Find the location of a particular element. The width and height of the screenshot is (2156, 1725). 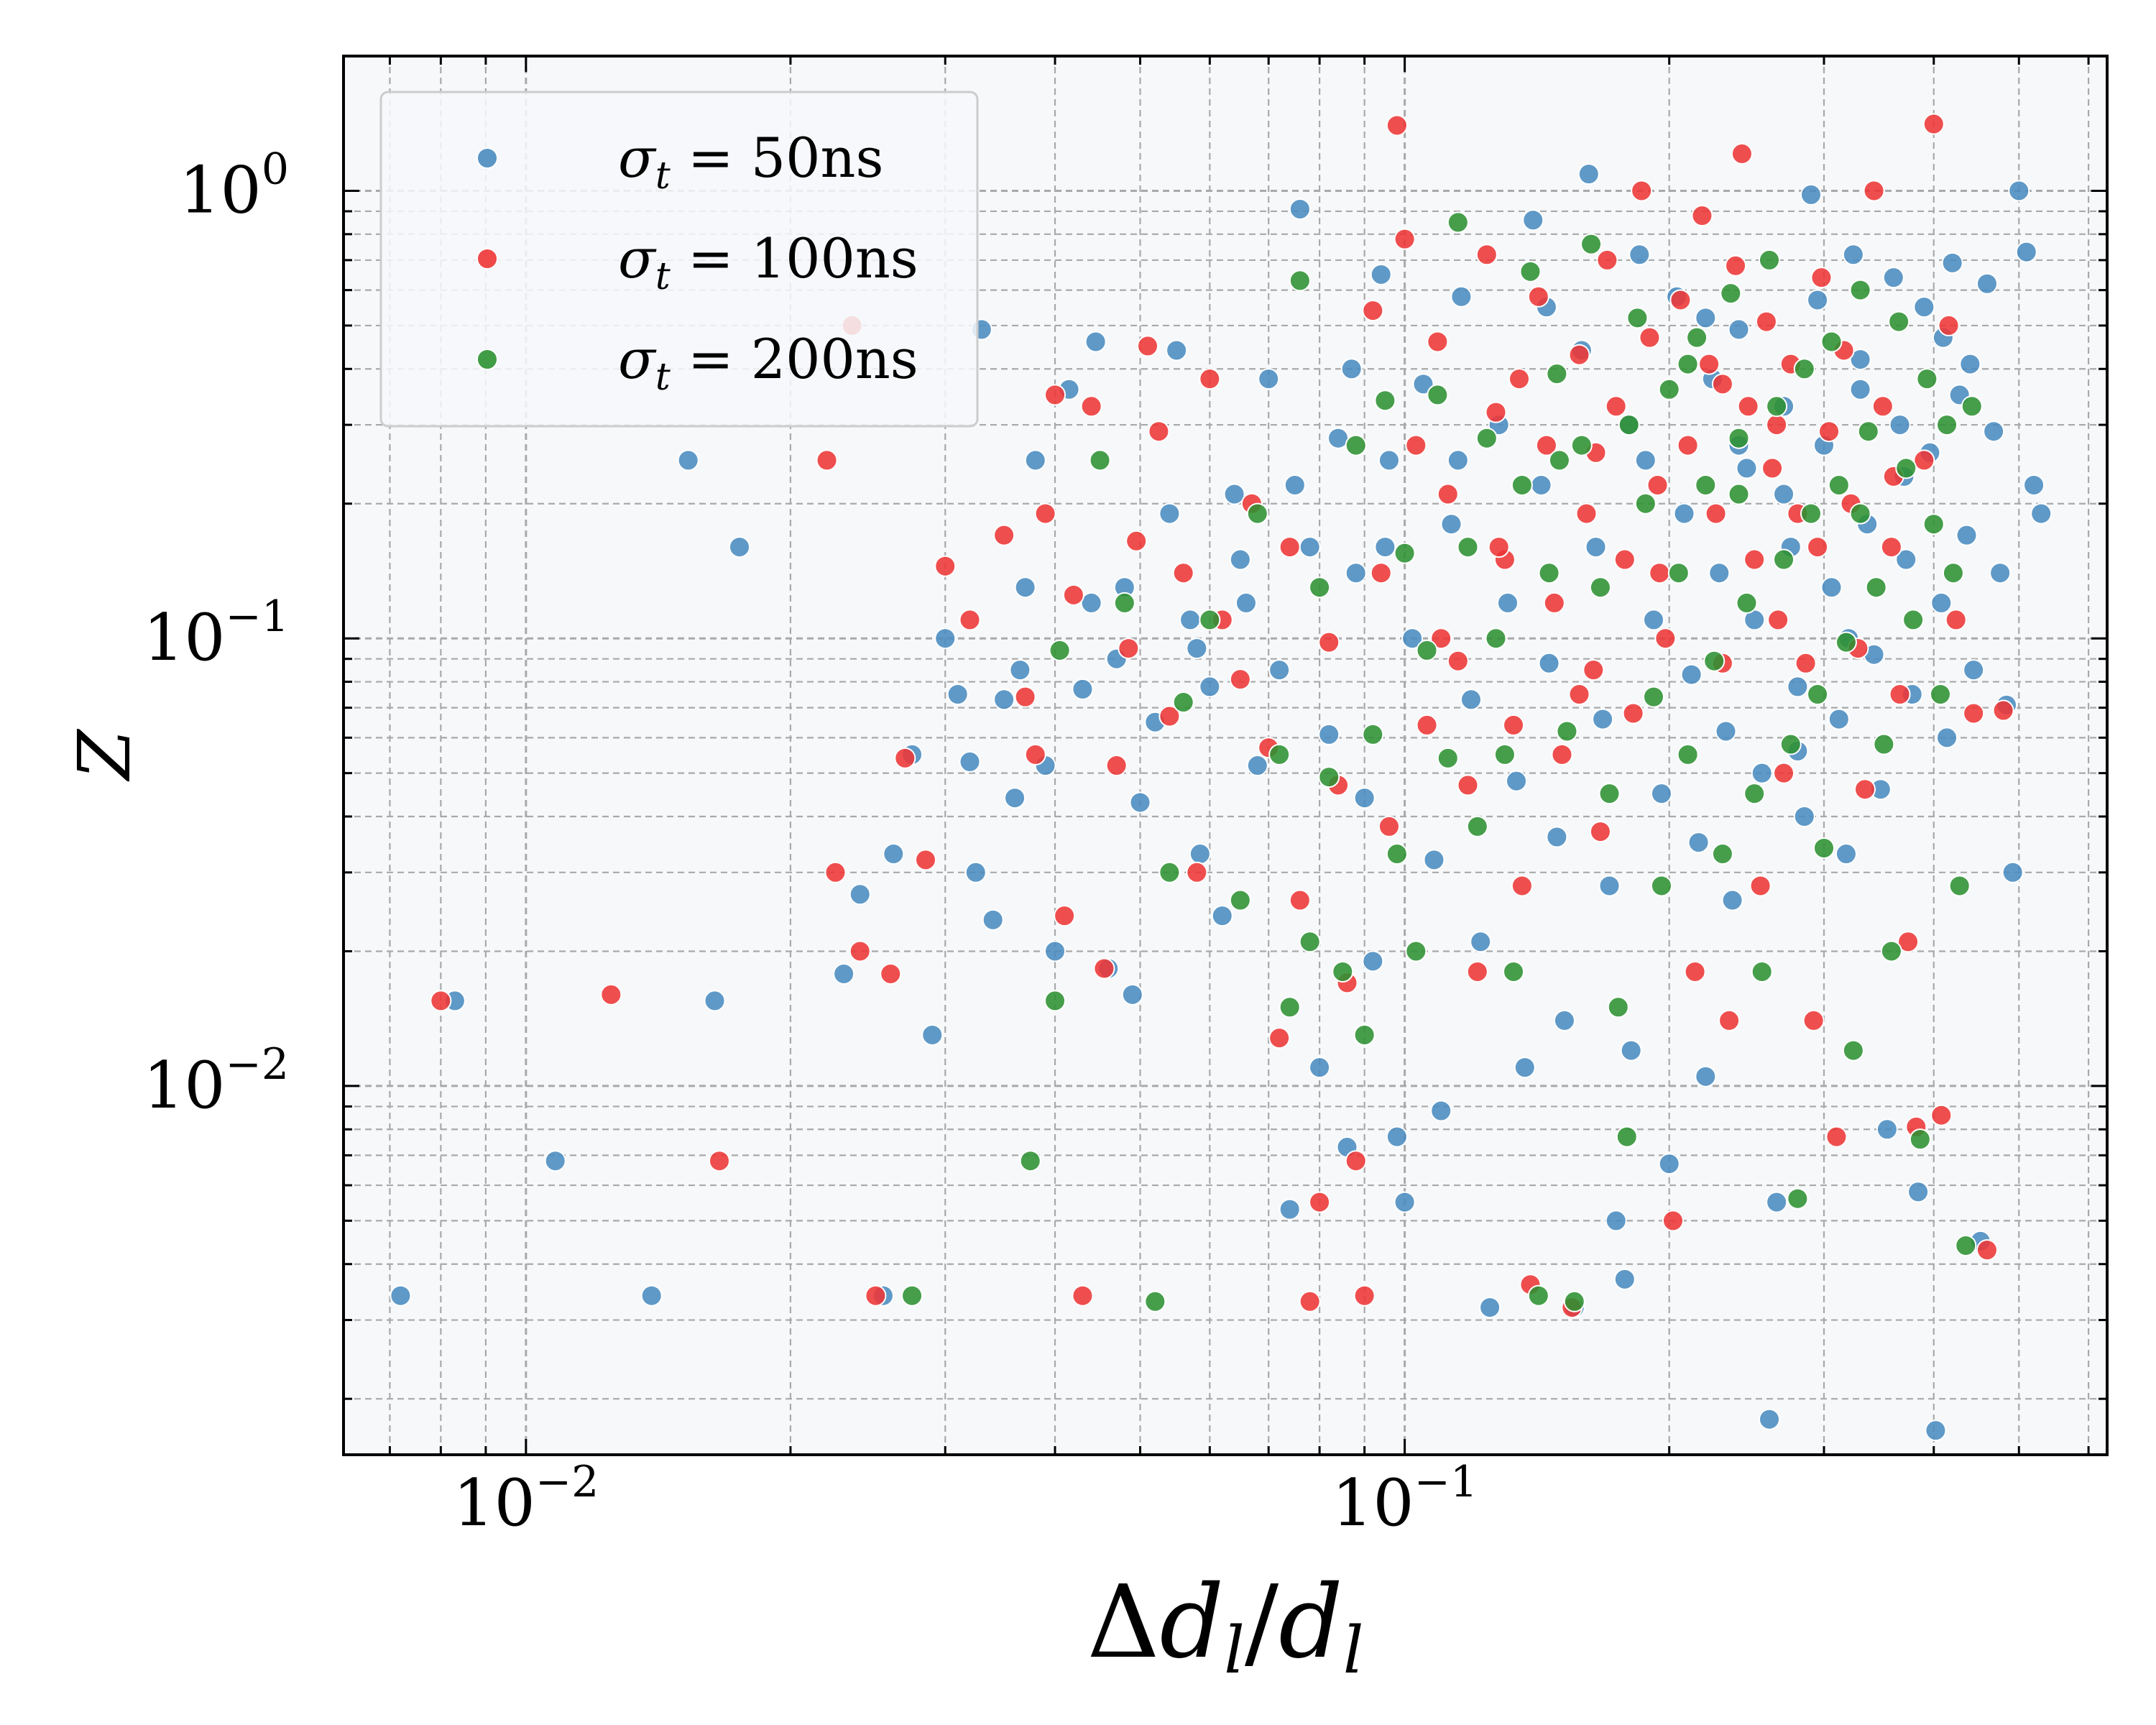

y-tick-label: 10⁰ is located at coordinates (234, 186).